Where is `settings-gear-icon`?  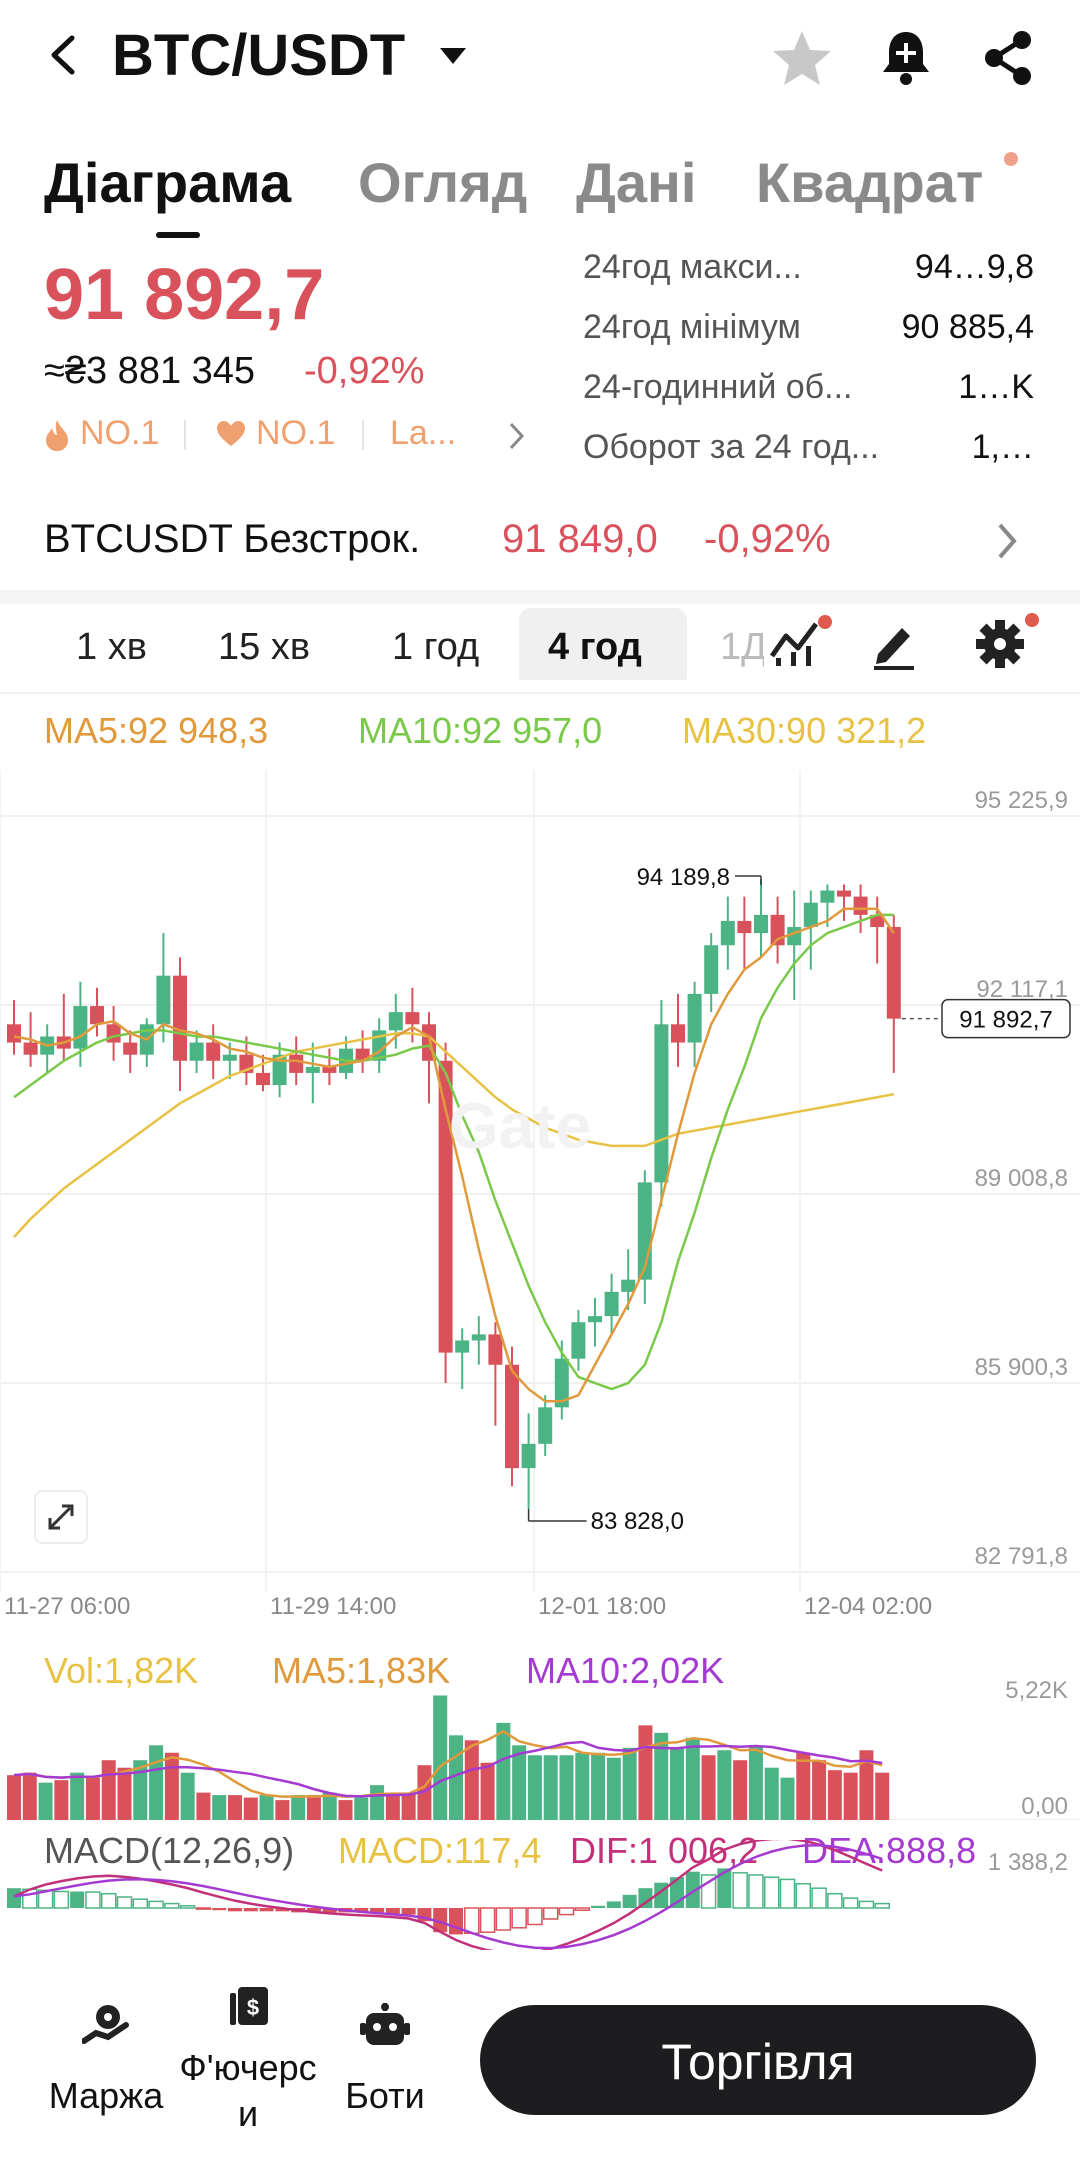
settings-gear-icon is located at coordinates (1005, 640).